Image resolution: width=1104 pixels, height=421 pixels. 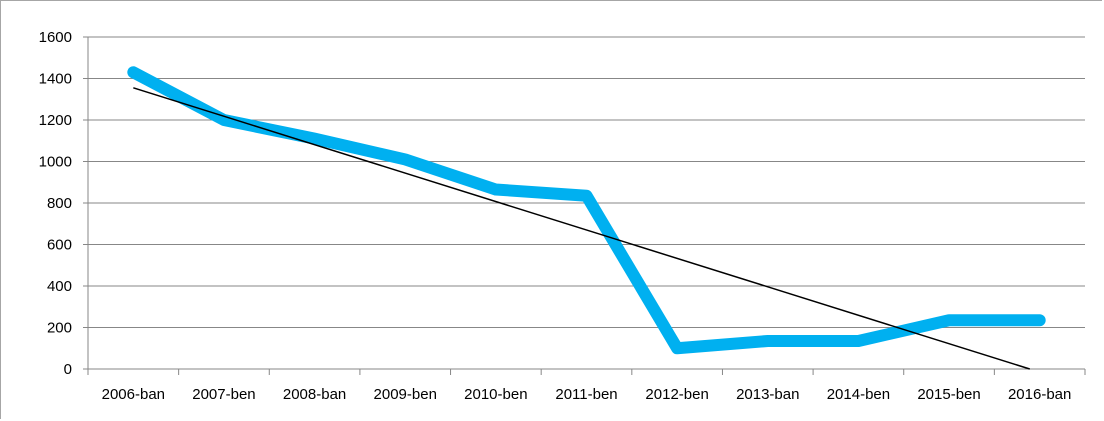 What do you see at coordinates (223, 394) in the screenshot?
I see `x-tick-label: 2007-ben` at bounding box center [223, 394].